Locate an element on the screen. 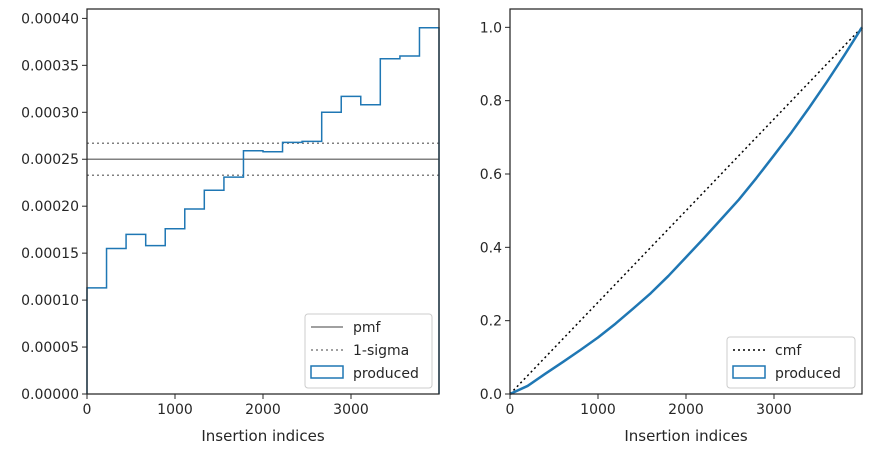 This screenshot has height=457, width=871. y-tick-label: 0.00040 is located at coordinates (50, 19).